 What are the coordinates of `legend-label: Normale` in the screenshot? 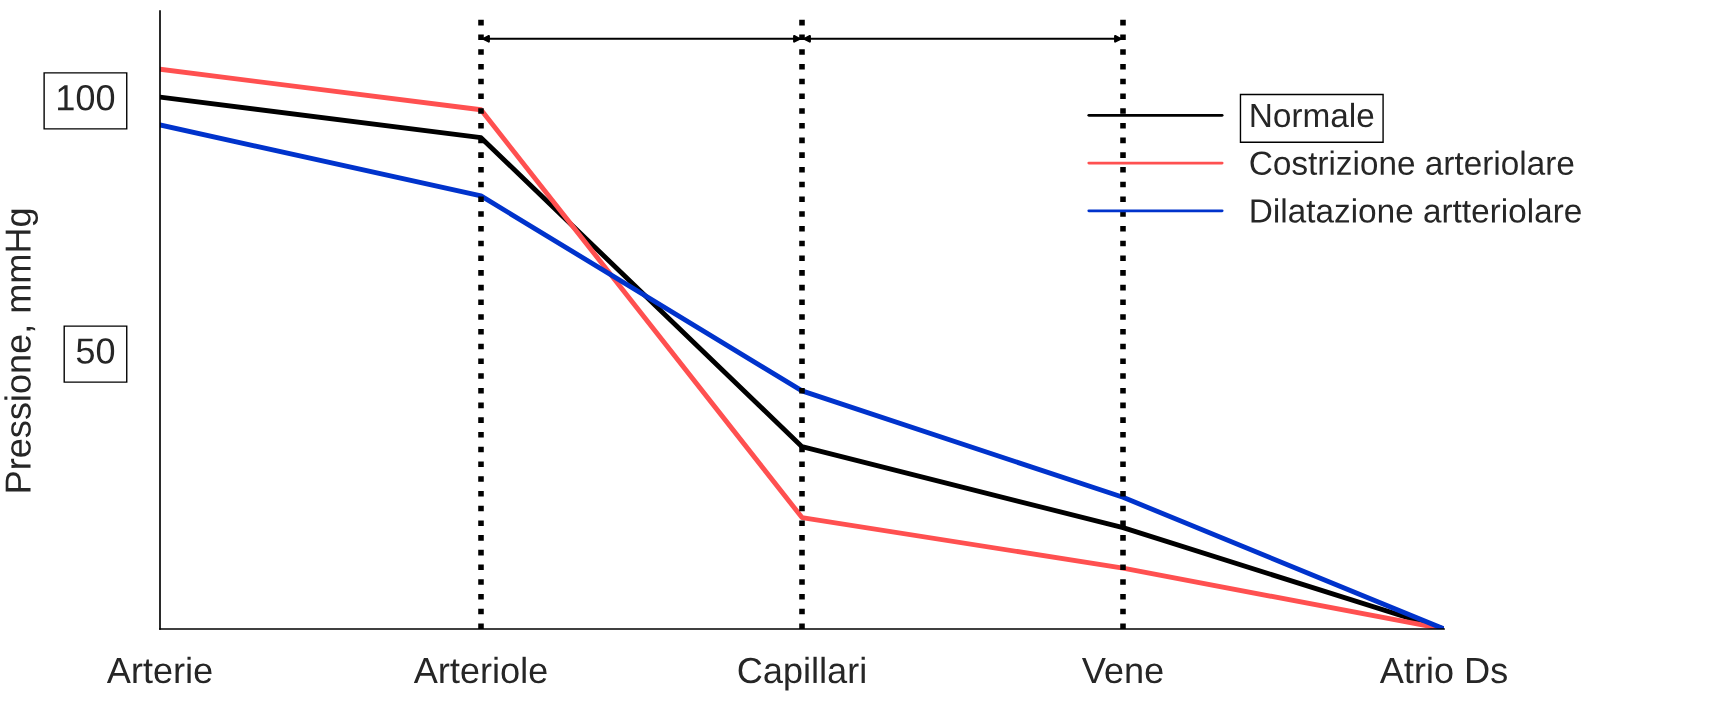 It's located at (1312, 115).